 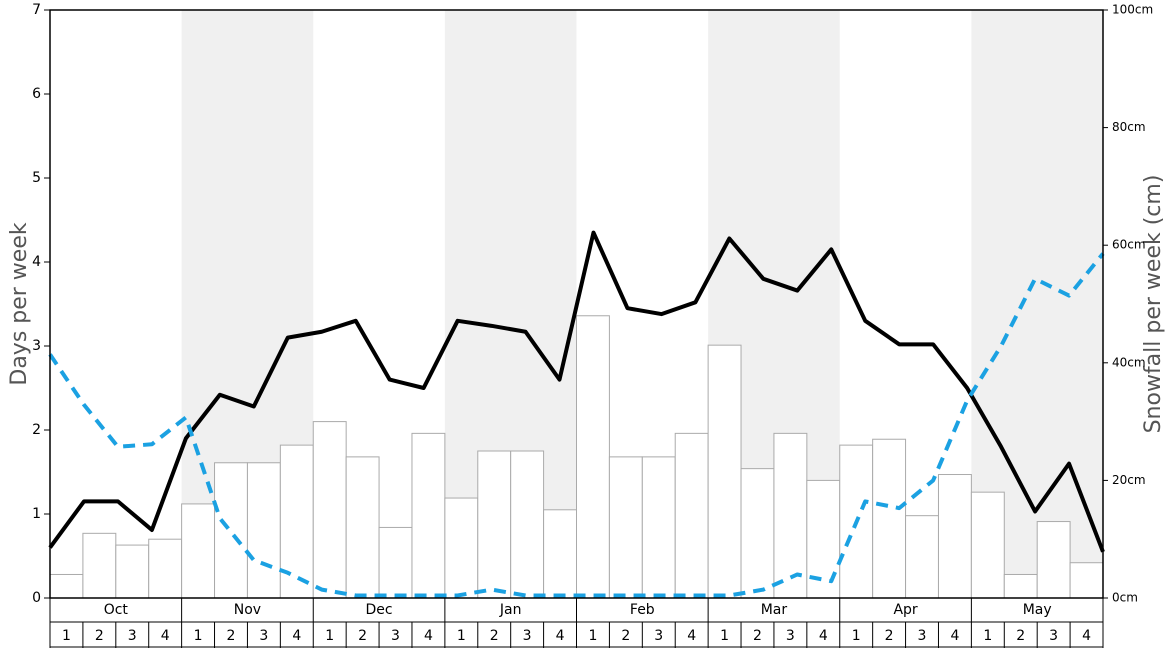 I want to click on y2-tick-label: 40cm, so click(x=1129, y=362).